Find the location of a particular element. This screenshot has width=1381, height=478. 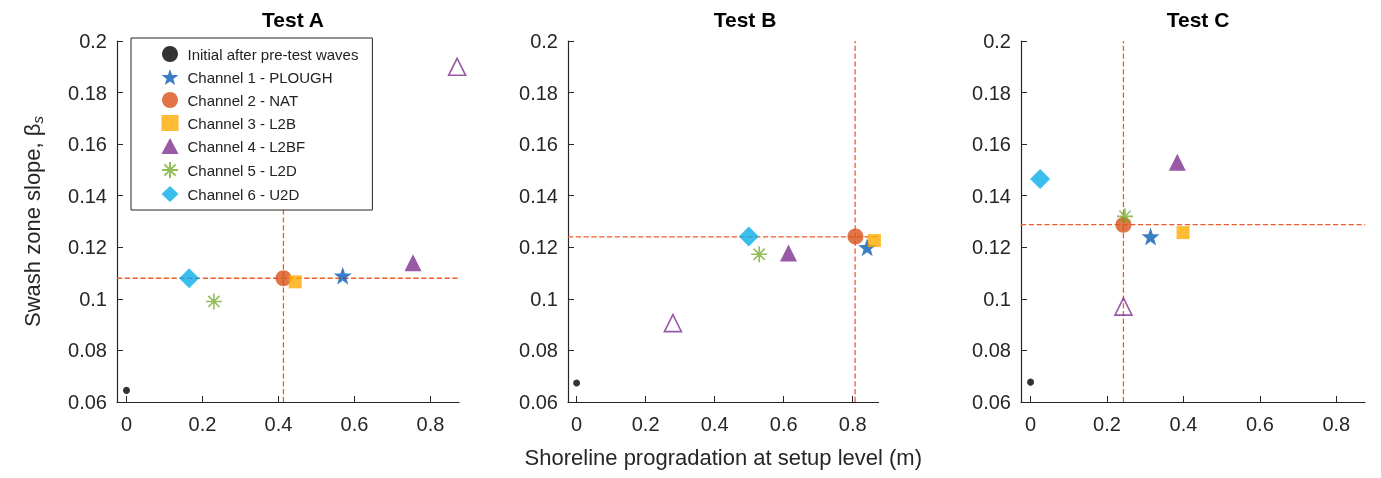

chart-title: Test C is located at coordinates (1198, 19).